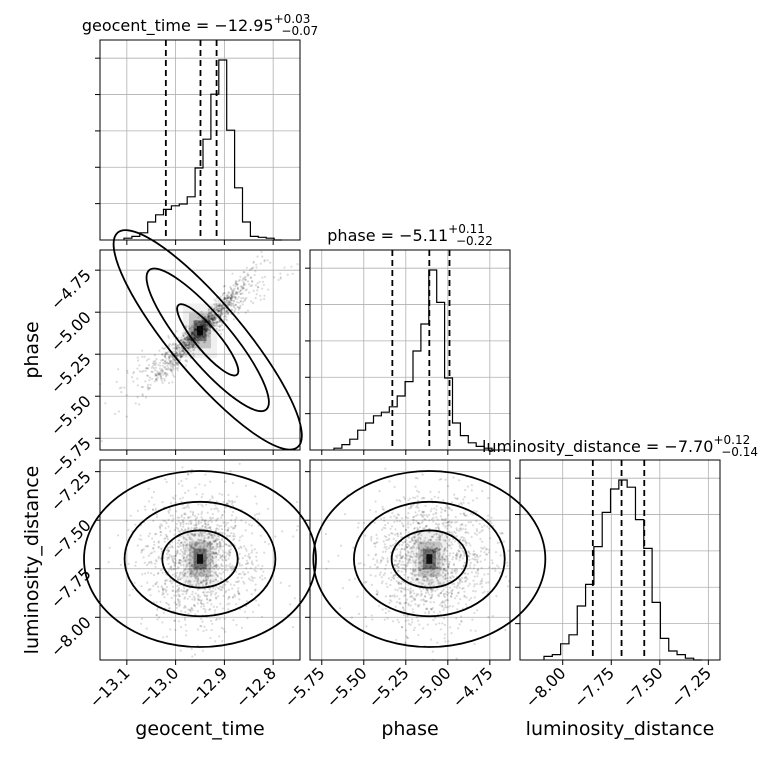  What do you see at coordinates (32, 560) in the screenshot?
I see `y-axis-label-luminosity-distance: luminosity_distance` at bounding box center [32, 560].